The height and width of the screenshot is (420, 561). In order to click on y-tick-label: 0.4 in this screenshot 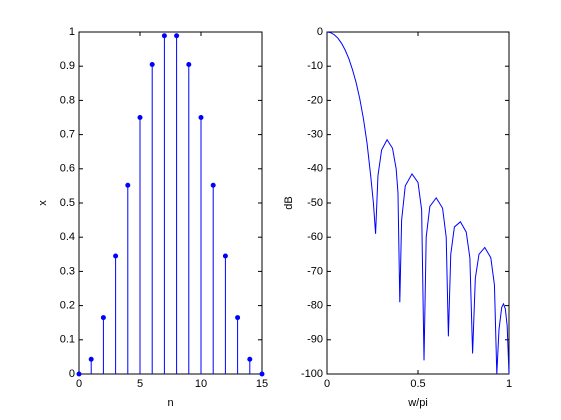, I will do `click(67, 237)`.